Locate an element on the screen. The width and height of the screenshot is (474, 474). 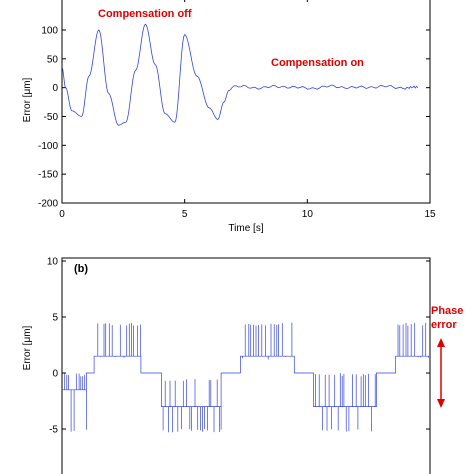
annotation-compensation-on: Compensation on is located at coordinates (317, 63).